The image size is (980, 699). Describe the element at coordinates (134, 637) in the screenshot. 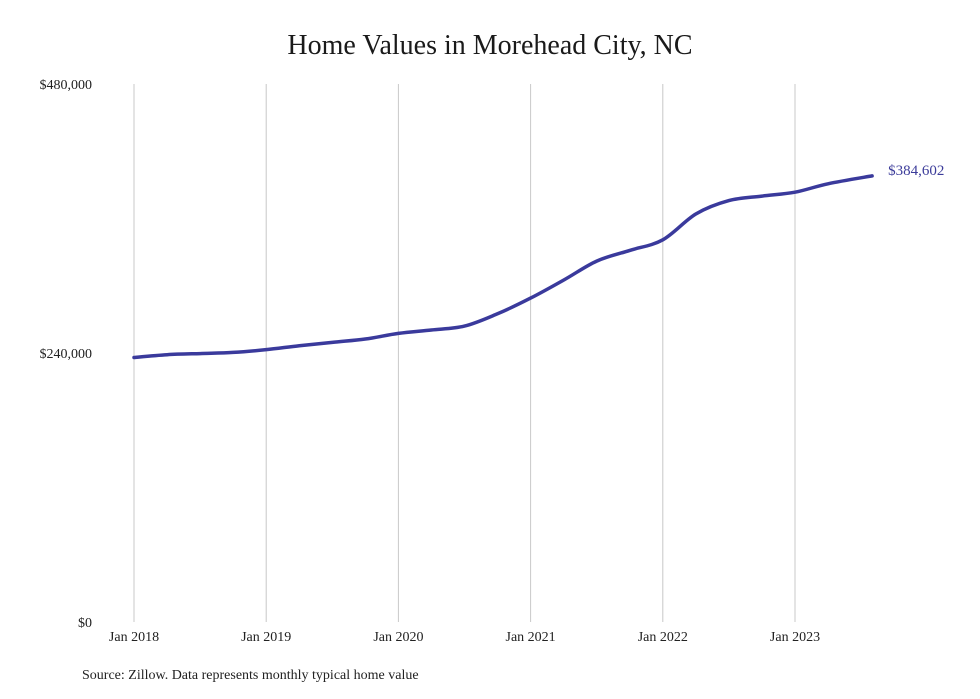

I see `x-tick-label: Jan 2018` at that location.